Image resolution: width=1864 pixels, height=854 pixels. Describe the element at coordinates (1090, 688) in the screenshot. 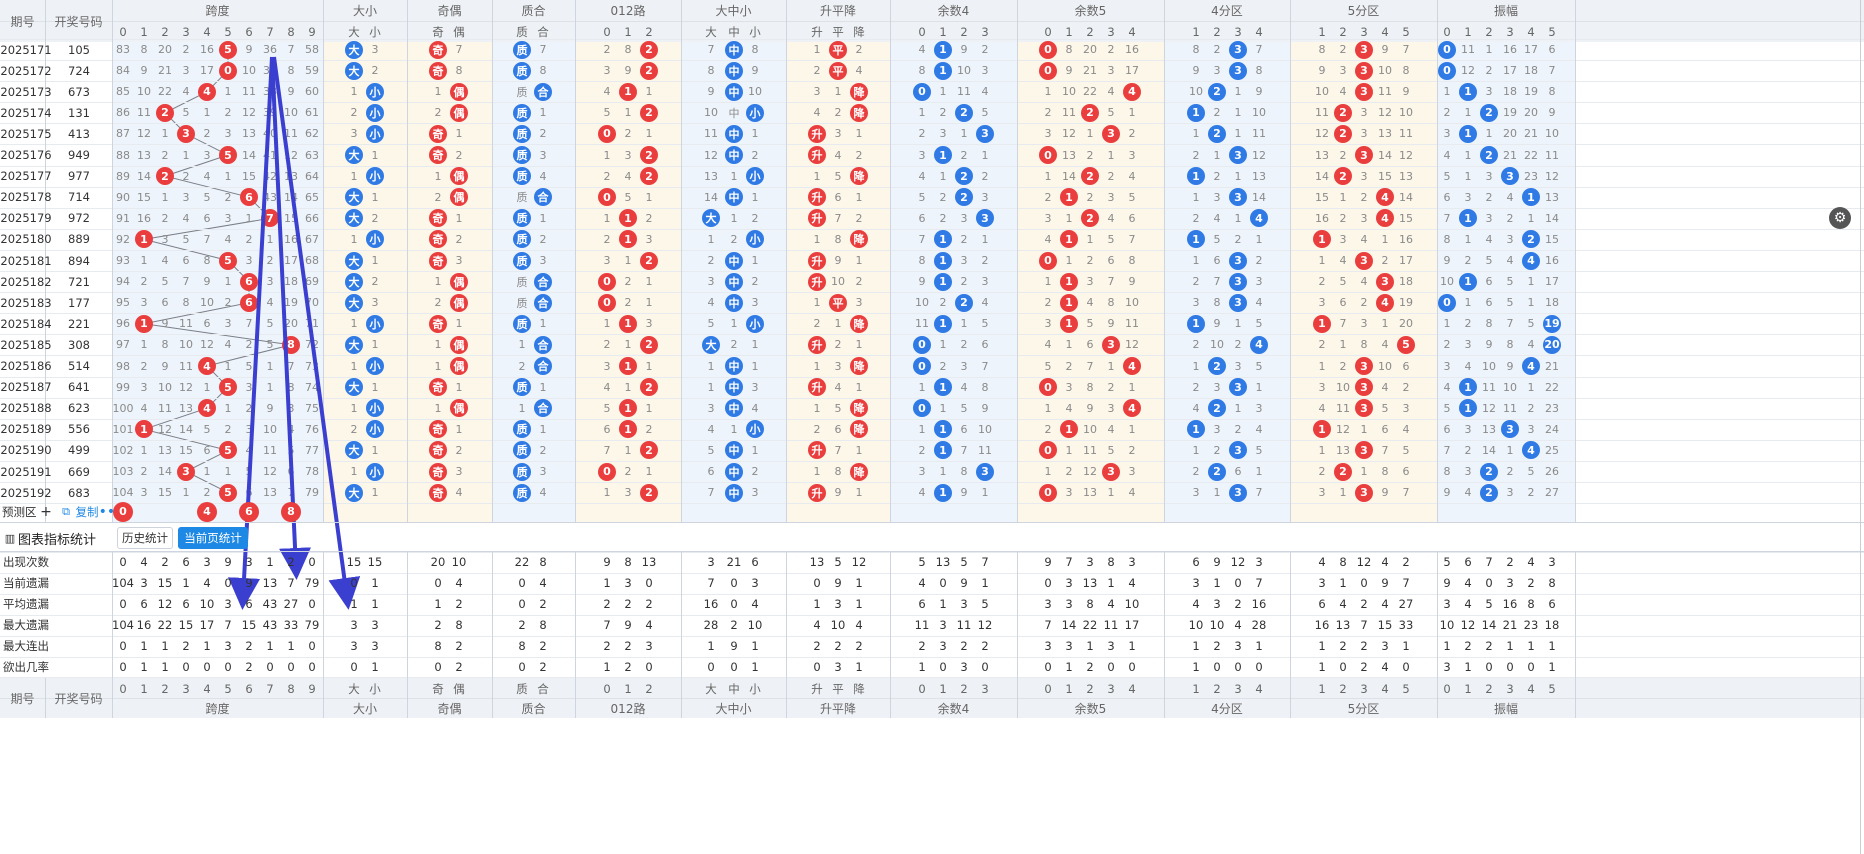

I see `footer-sub-header: 2` at that location.